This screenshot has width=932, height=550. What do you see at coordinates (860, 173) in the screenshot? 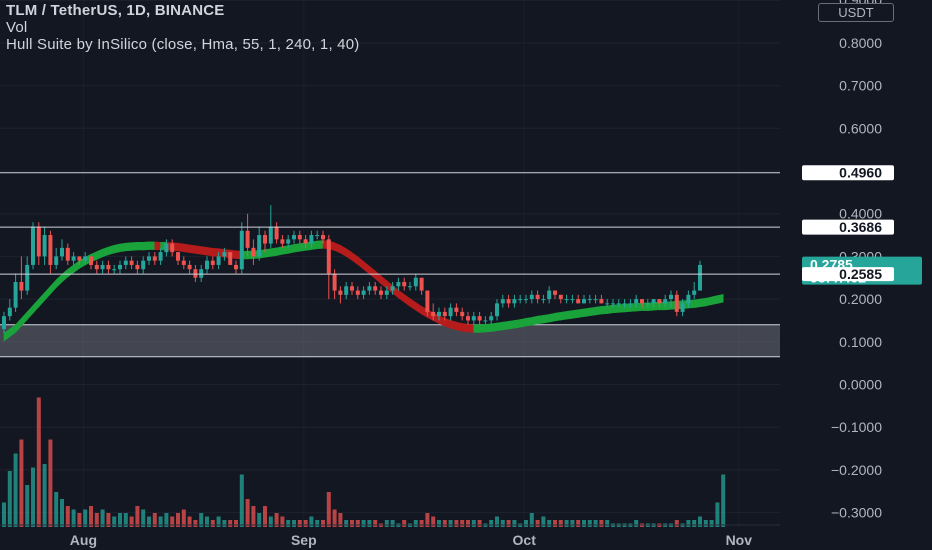
I see `level-tag-1: 0.4960` at bounding box center [860, 173].